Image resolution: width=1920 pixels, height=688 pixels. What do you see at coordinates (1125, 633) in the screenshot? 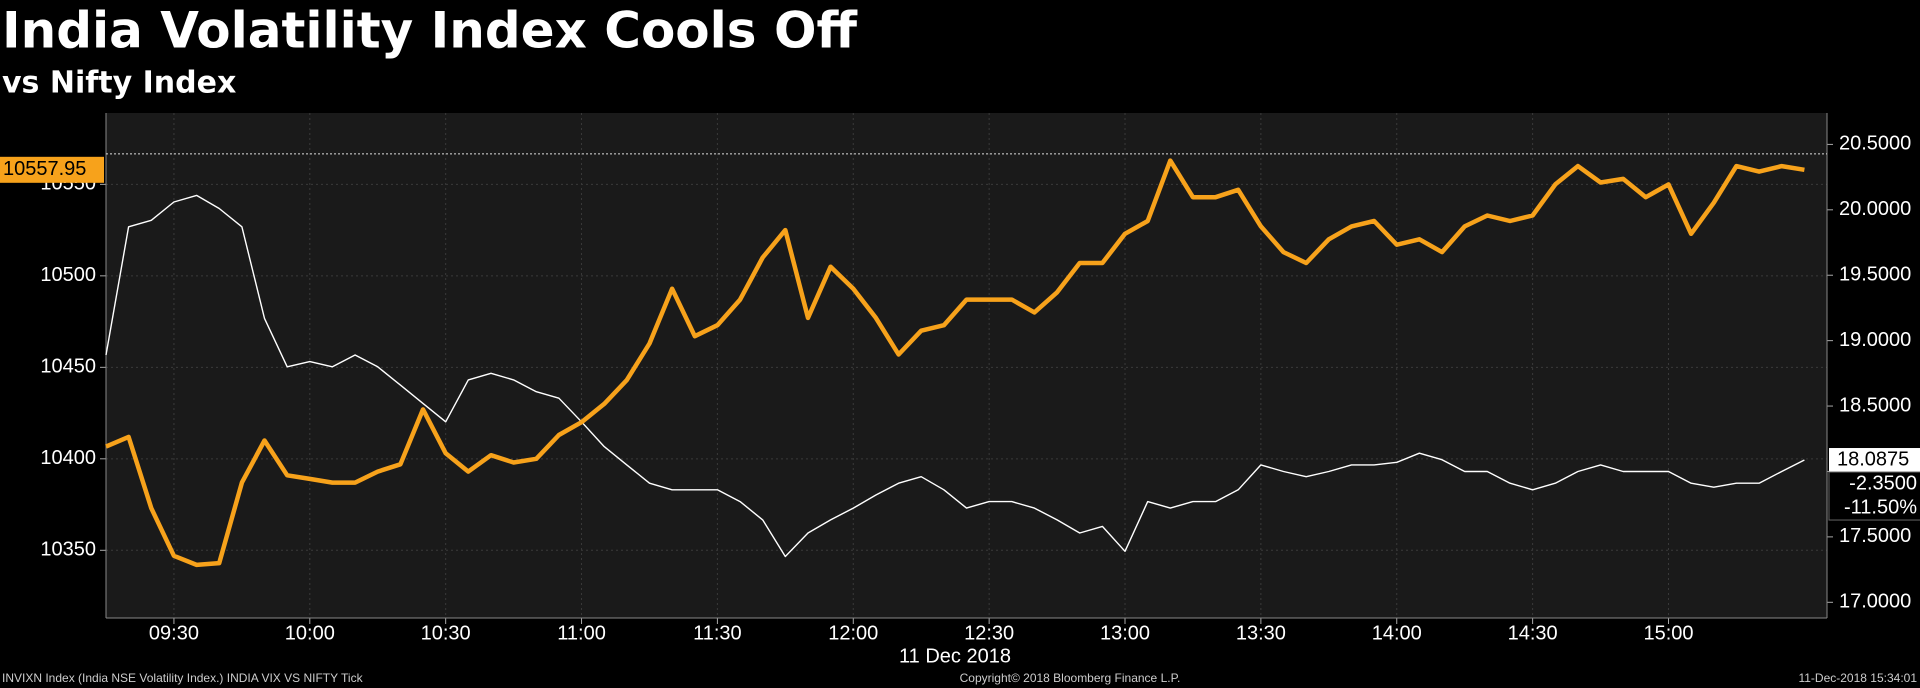
I see `x-tick-label: 13:00` at bounding box center [1125, 633].